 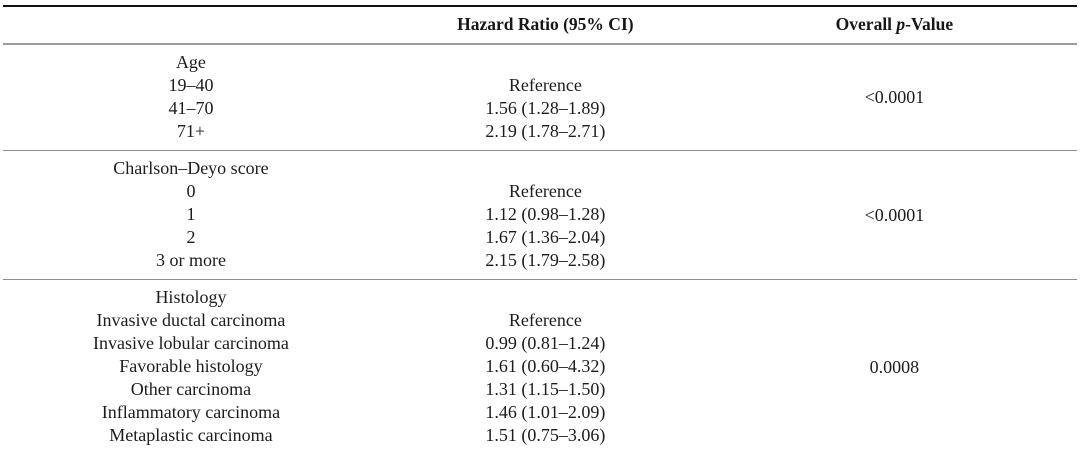 What do you see at coordinates (545, 412) in the screenshot?
I see `hazard-ratio-value: 1.46 (1.01–2.09)` at bounding box center [545, 412].